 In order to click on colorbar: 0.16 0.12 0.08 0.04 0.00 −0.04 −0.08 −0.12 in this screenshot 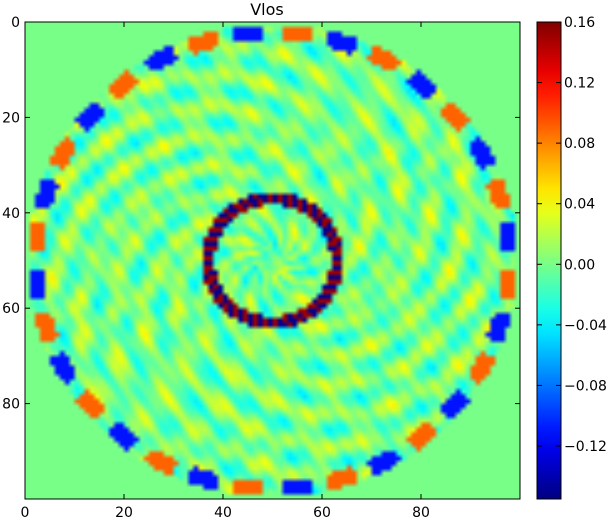, I will do `click(571, 257)`.